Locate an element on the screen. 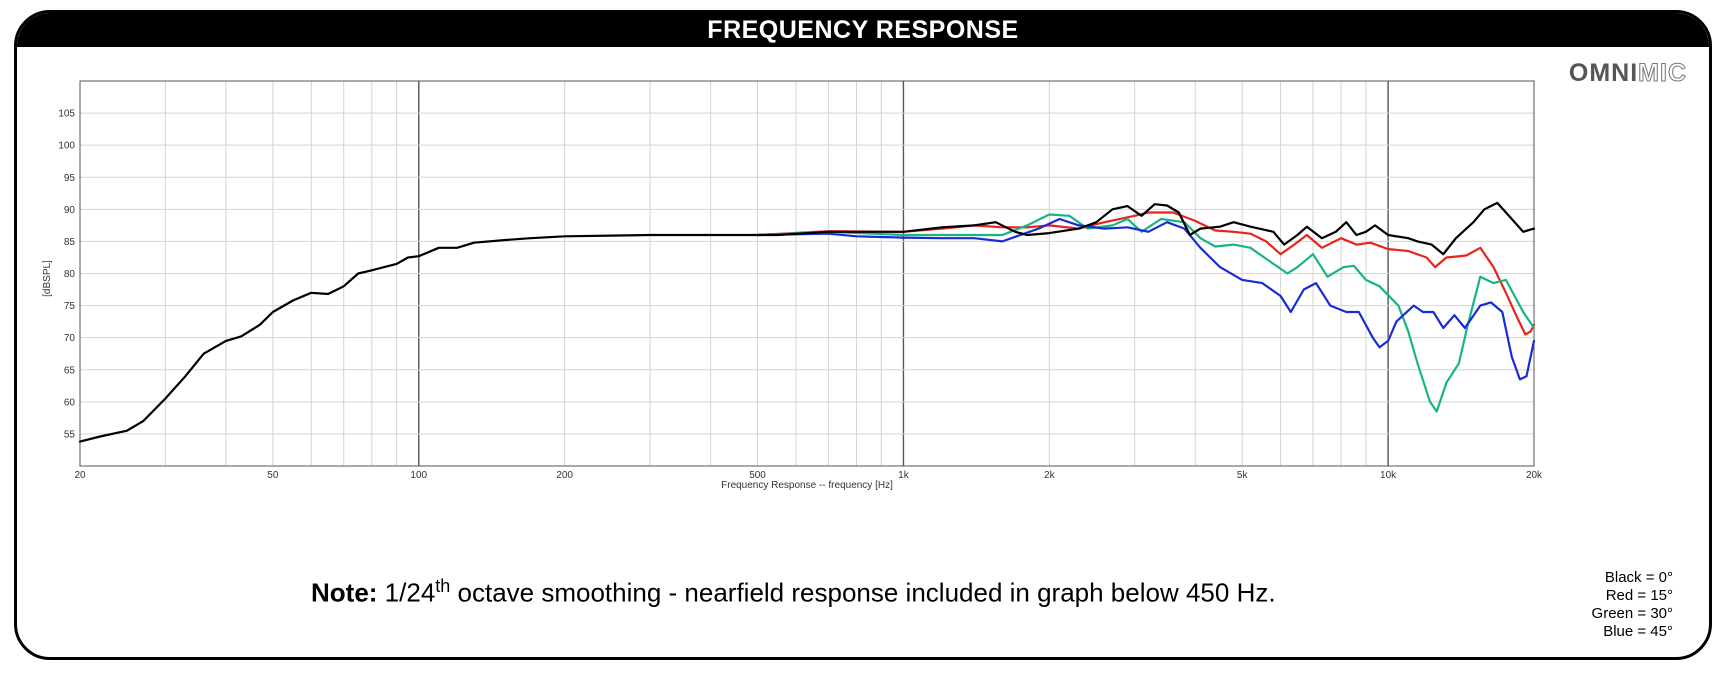 The width and height of the screenshot is (1726, 673). legend-entry-blue: Blue = 45° is located at coordinates (1638, 631).